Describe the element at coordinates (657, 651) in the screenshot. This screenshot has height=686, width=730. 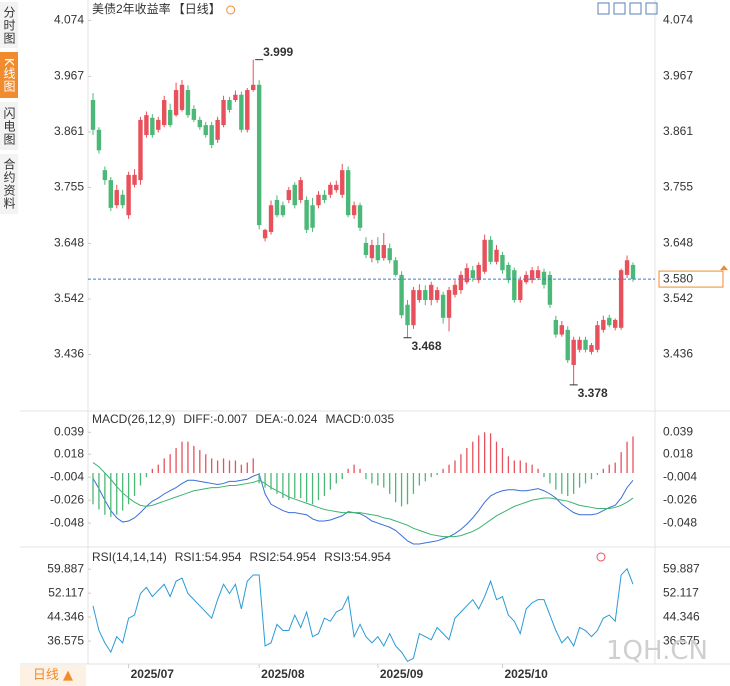
I see `watermark: 1QH.CN` at that location.